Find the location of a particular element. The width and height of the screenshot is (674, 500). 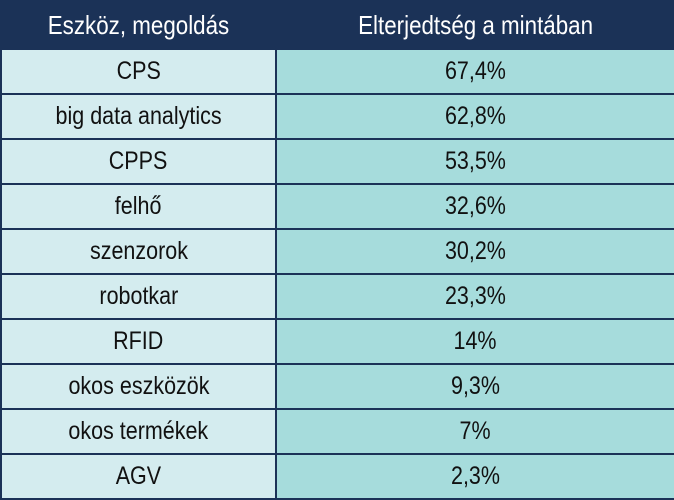

table-row-share-cell: 2,3% is located at coordinates (475, 476).